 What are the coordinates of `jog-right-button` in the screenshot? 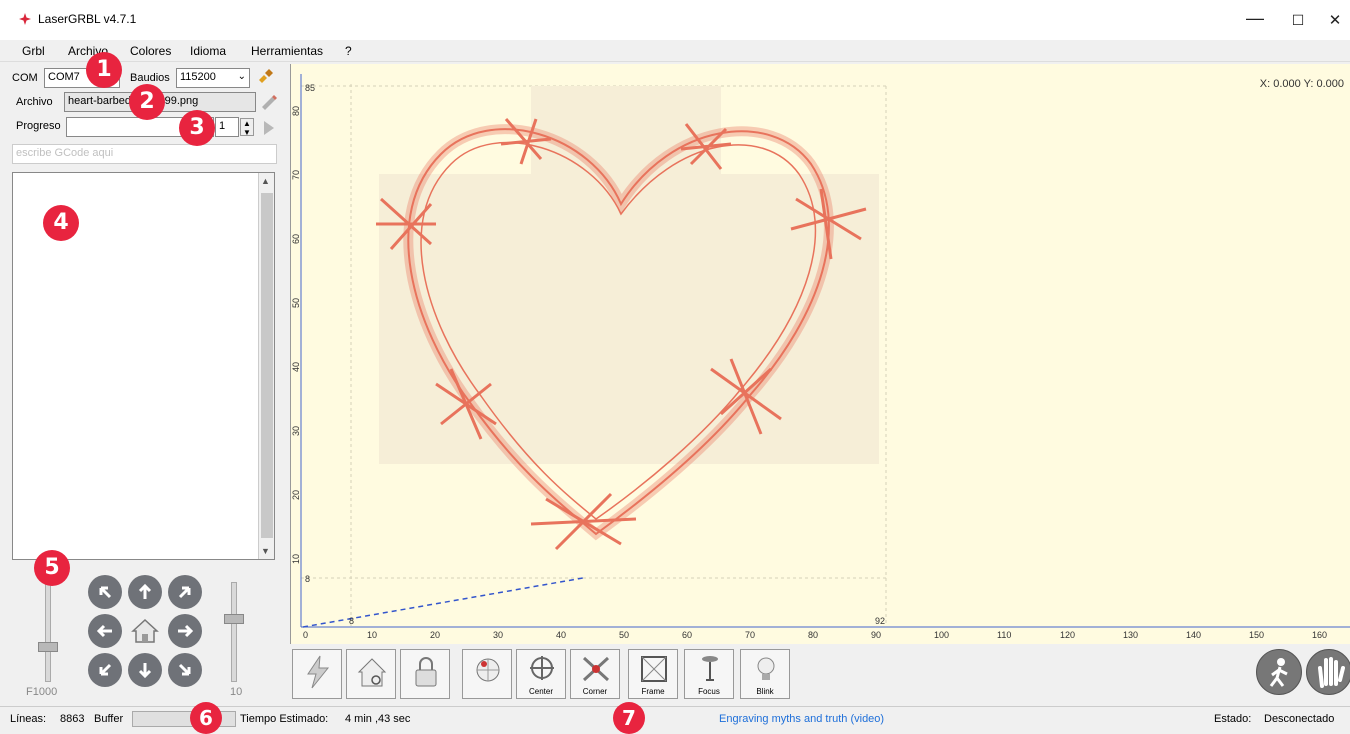 It's located at (185, 631).